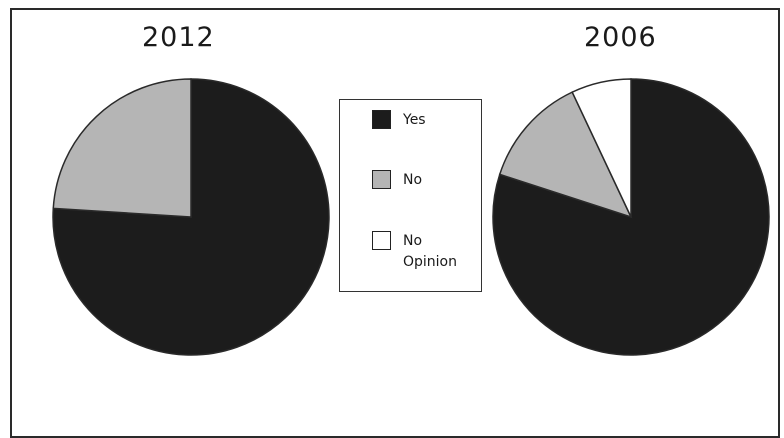 The width and height of the screenshot is (784, 438). Describe the element at coordinates (397, 180) in the screenshot. I see `legend-item-no: No` at that location.